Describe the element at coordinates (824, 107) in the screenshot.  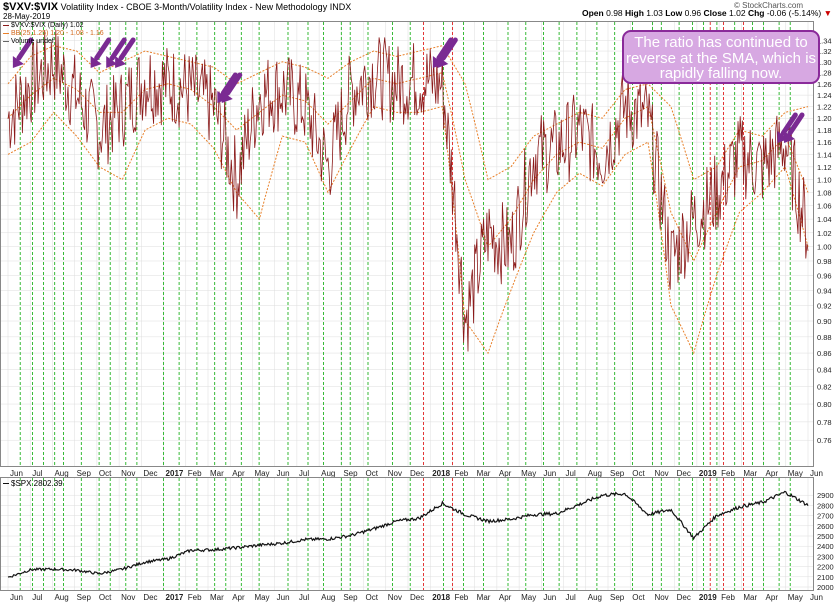
I see `y-tick-label: 1.22` at that location.